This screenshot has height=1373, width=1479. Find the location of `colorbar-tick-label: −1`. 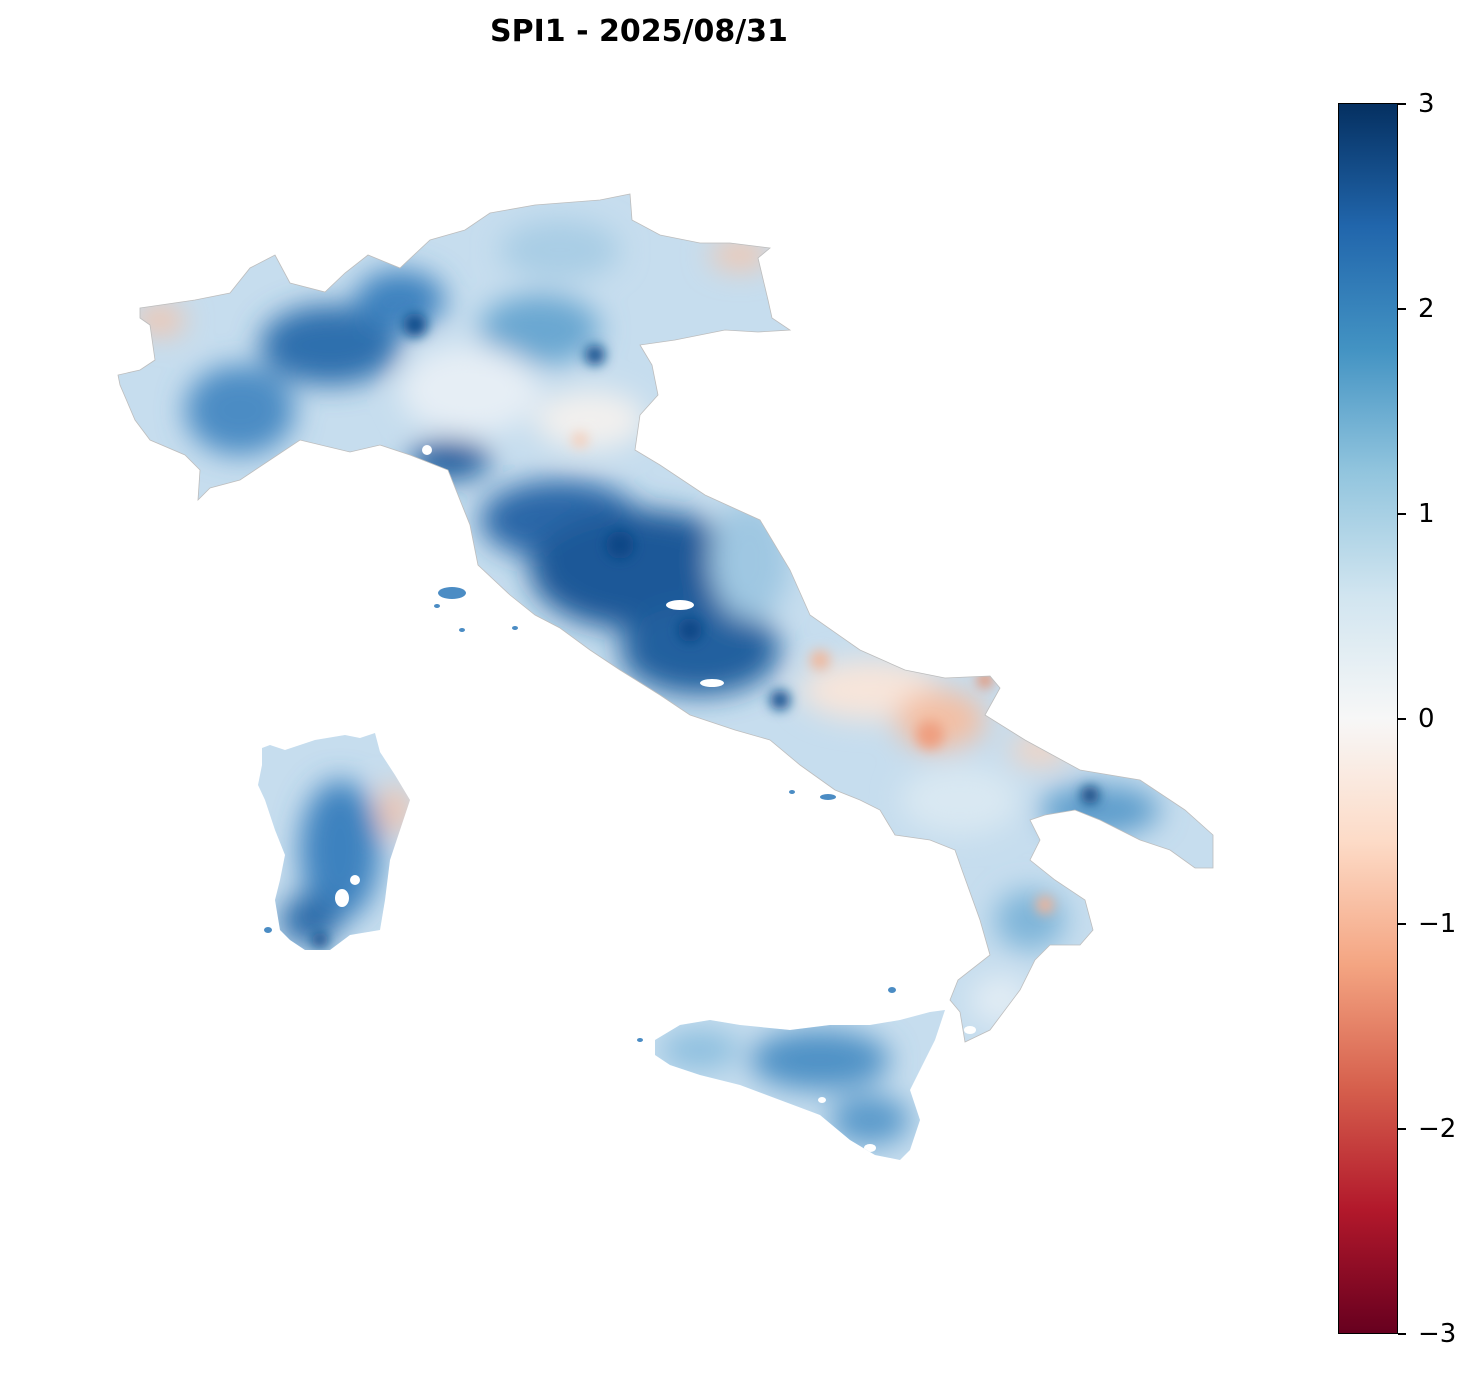

colorbar-tick-label: −1 is located at coordinates (1437, 924).